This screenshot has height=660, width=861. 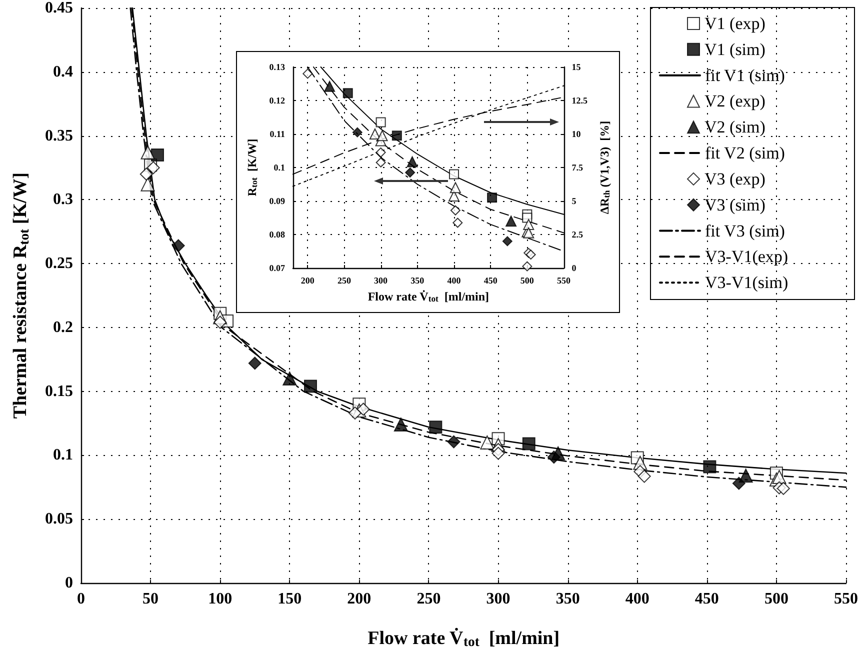 What do you see at coordinates (277, 67) in the screenshot?
I see `y-tick-label: 0.13` at bounding box center [277, 67].